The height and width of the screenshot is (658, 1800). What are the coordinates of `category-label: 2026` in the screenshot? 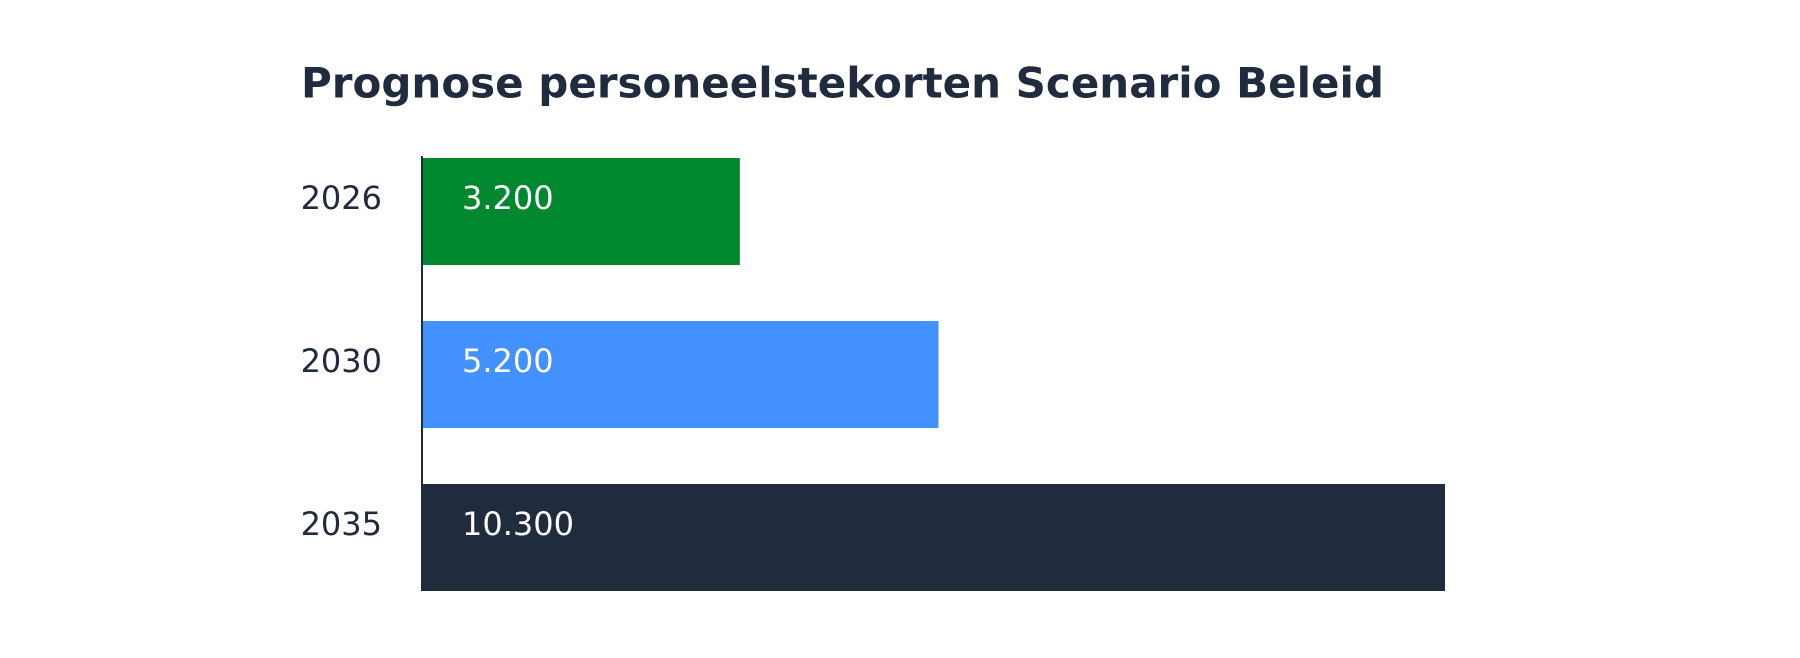 It's located at (341, 198).